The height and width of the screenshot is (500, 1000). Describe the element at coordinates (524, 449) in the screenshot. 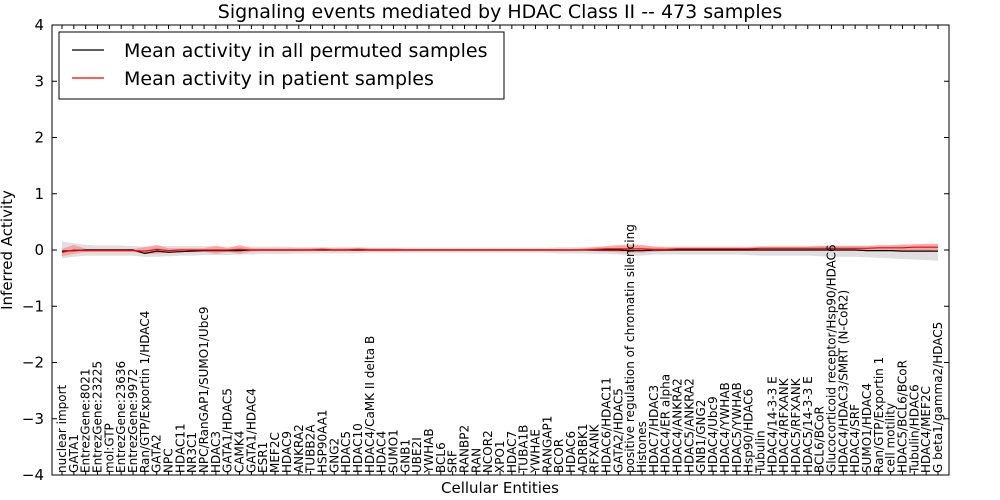

I see `x-category-label: TUBA1B` at that location.